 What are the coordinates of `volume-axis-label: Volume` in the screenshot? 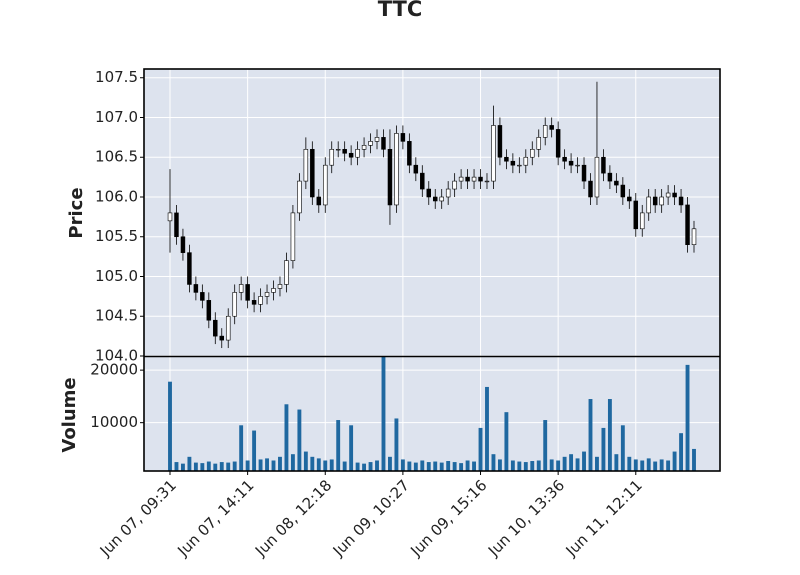 It's located at (69, 414).